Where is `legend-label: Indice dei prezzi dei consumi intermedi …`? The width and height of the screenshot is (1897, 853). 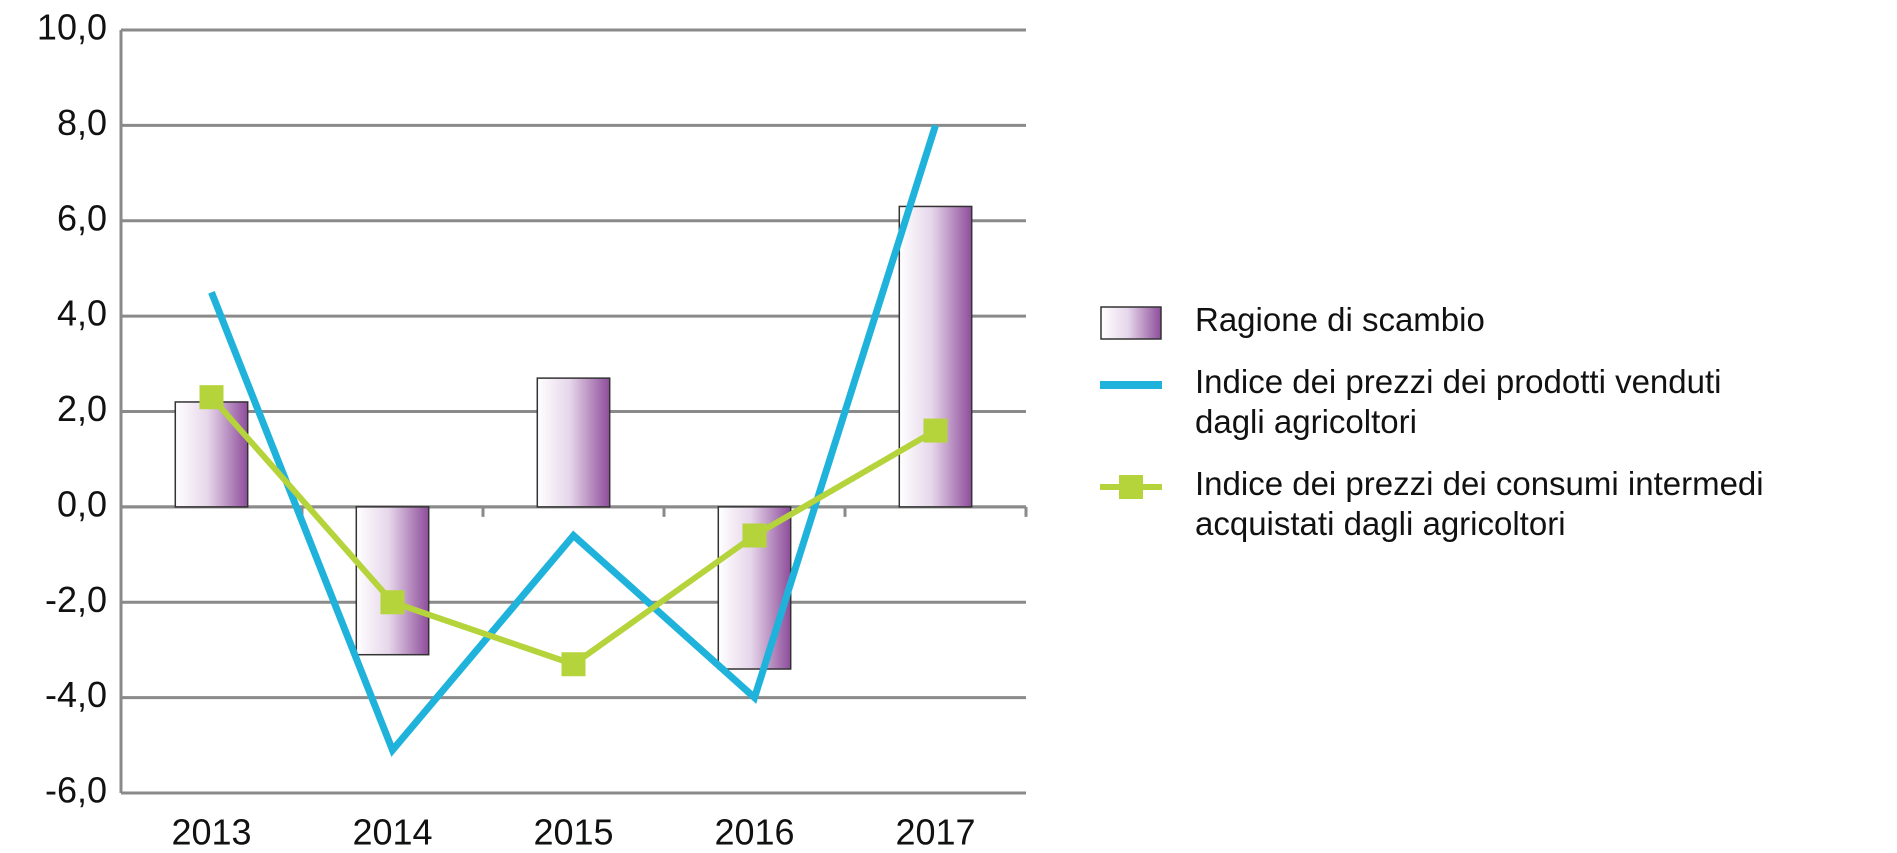
legend-label: Indice dei prezzi dei consumi intermedi … is located at coordinates (1479, 503).